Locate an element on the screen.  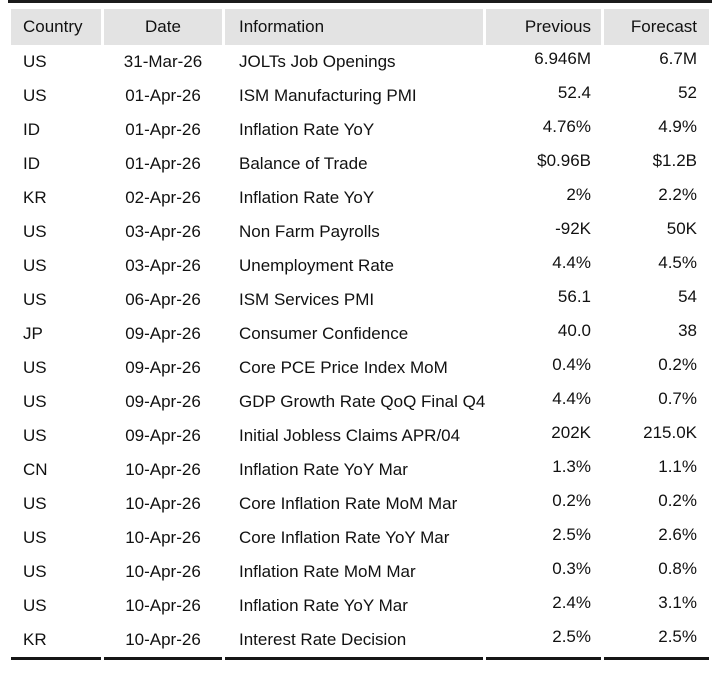
cell-value: KR is located at coordinates (35, 639).